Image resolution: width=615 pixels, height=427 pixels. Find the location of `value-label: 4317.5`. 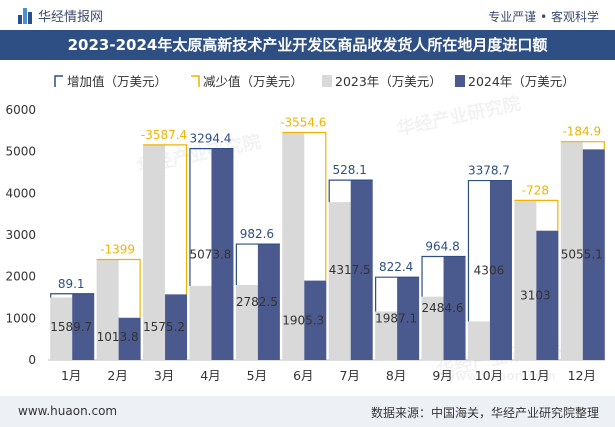

value-label: 4317.5 is located at coordinates (350, 270).